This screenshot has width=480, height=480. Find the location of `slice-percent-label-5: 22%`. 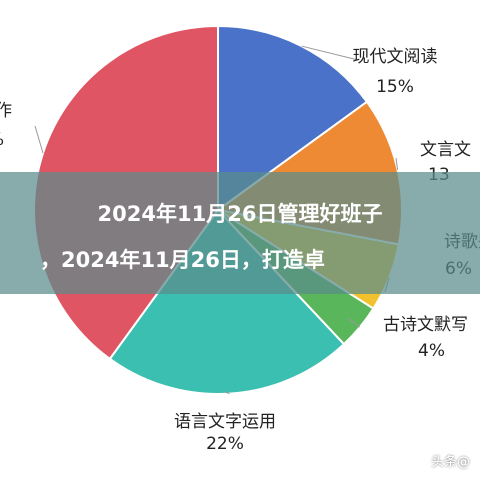

slice-percent-label-5: 22% is located at coordinates (225, 444).